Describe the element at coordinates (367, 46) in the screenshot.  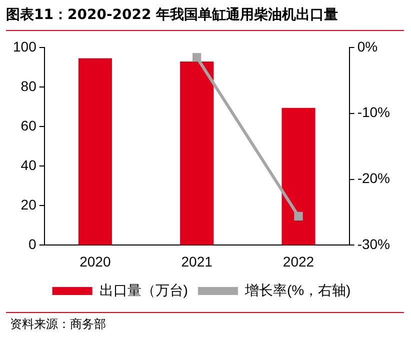
I see `y2-tick-label: 0%` at that location.